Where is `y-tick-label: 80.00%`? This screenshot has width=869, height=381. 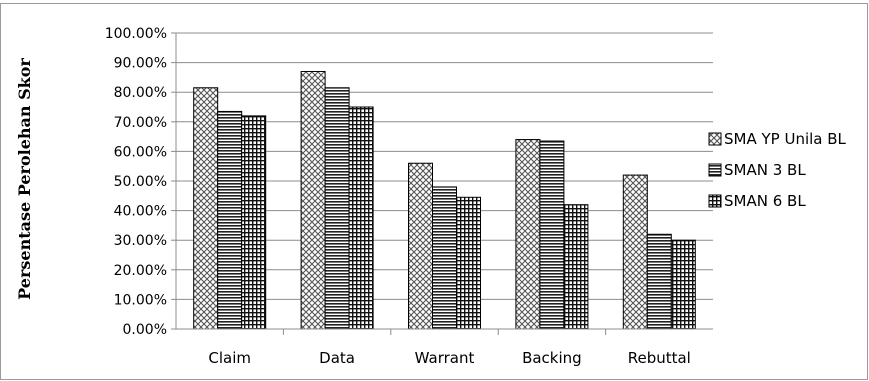
y-tick-label: 80.00% is located at coordinates (140, 93).